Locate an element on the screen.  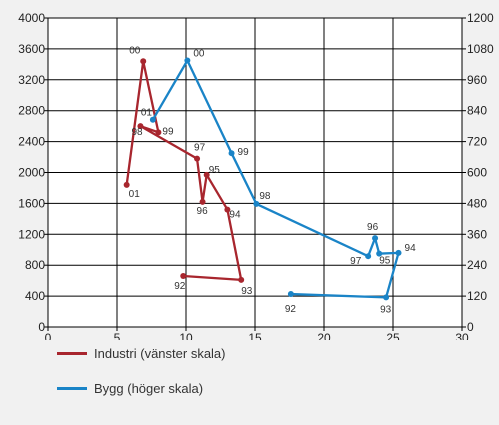
y-right-tick-label: 480 is located at coordinates (477, 203).